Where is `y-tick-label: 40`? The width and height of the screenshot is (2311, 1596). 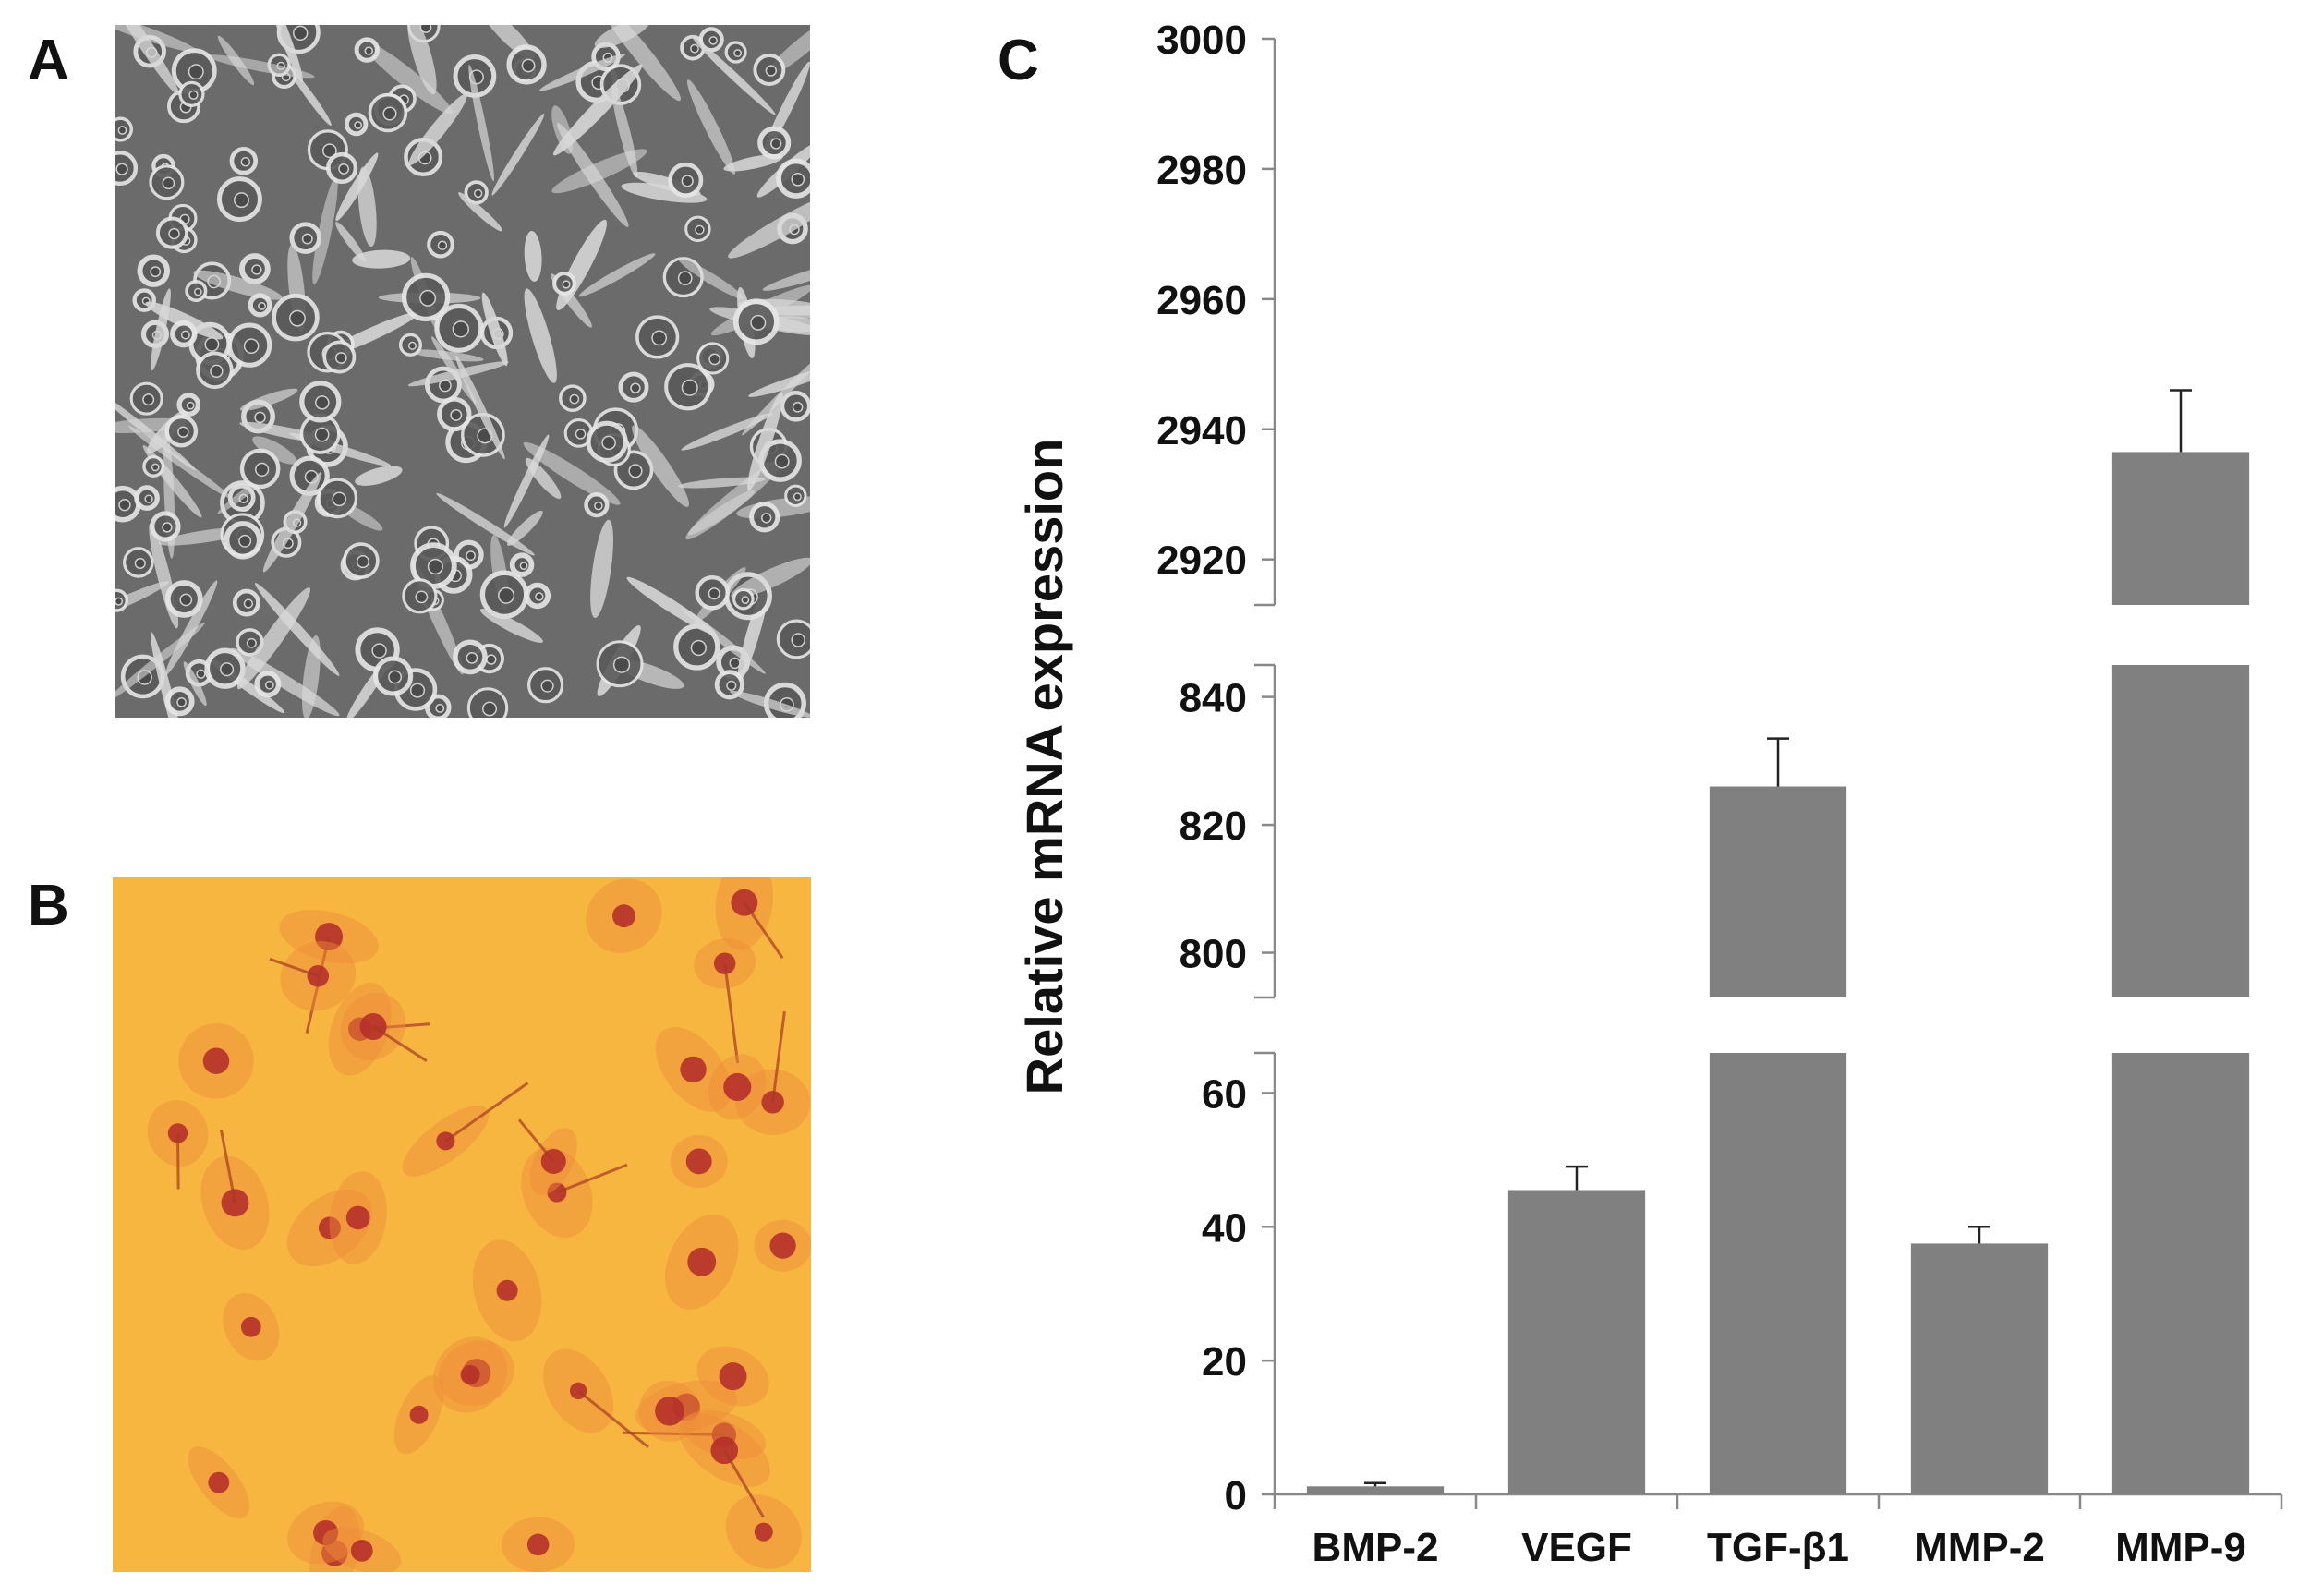 y-tick-label: 40 is located at coordinates (1224, 1228).